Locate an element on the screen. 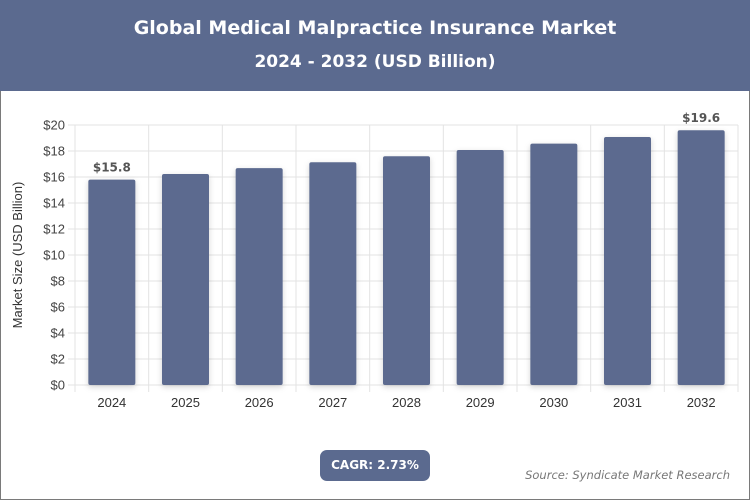 The image size is (750, 500). x-tick-label: 2031 is located at coordinates (627, 402).